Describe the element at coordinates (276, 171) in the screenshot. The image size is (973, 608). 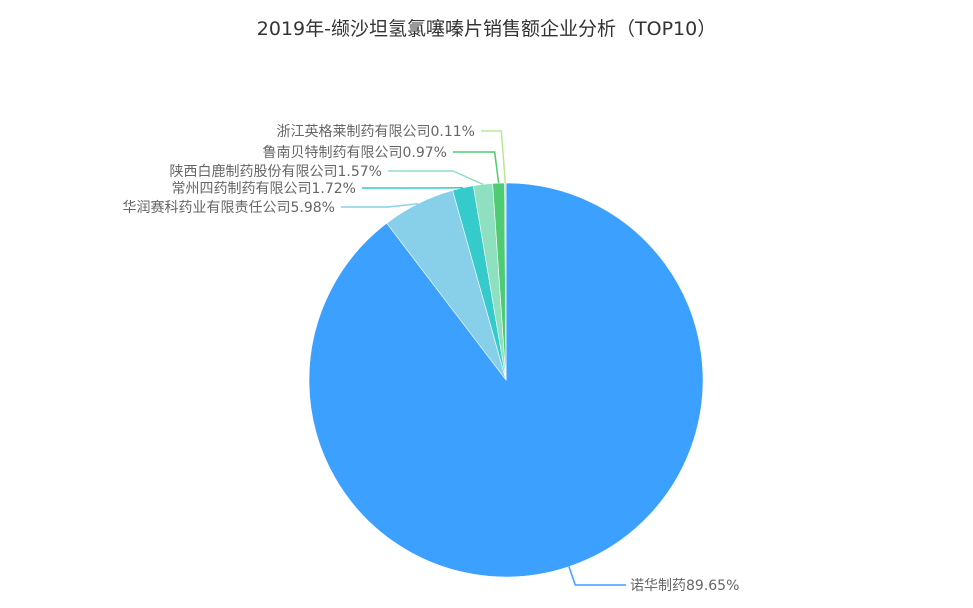
I see `slice-label: 陕西白鹿制药股份有限公司1.57%` at that location.